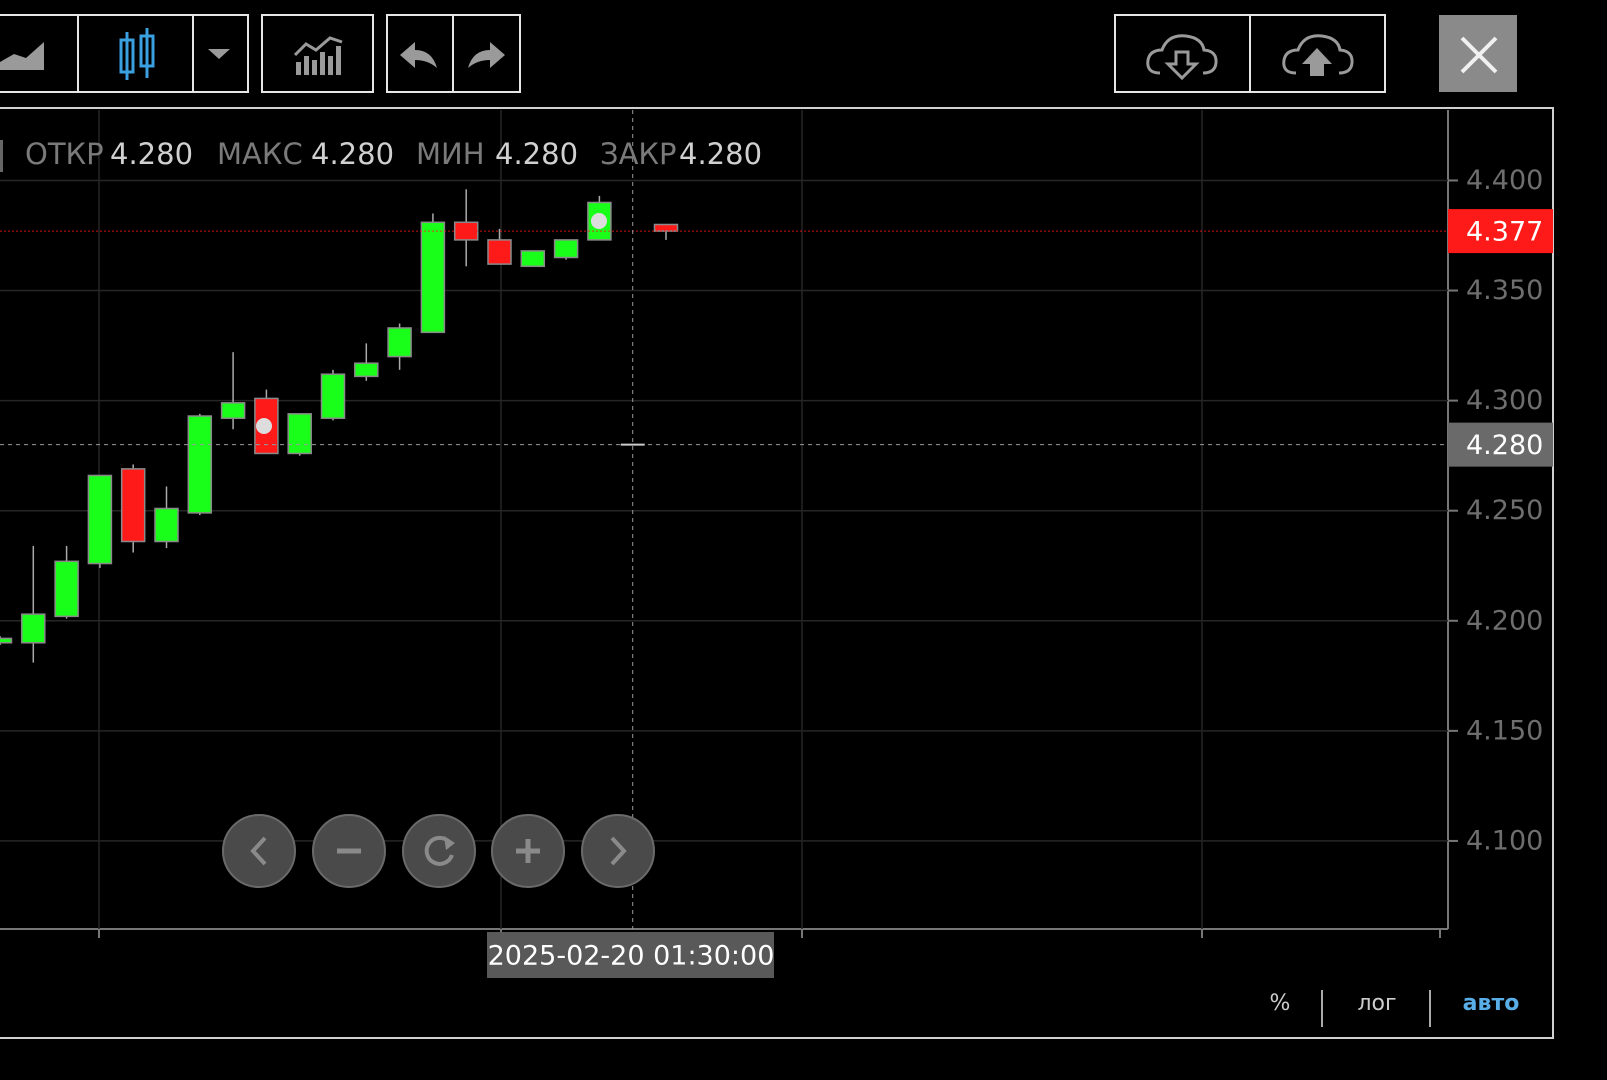  I want to click on reset-button, so click(439, 851).